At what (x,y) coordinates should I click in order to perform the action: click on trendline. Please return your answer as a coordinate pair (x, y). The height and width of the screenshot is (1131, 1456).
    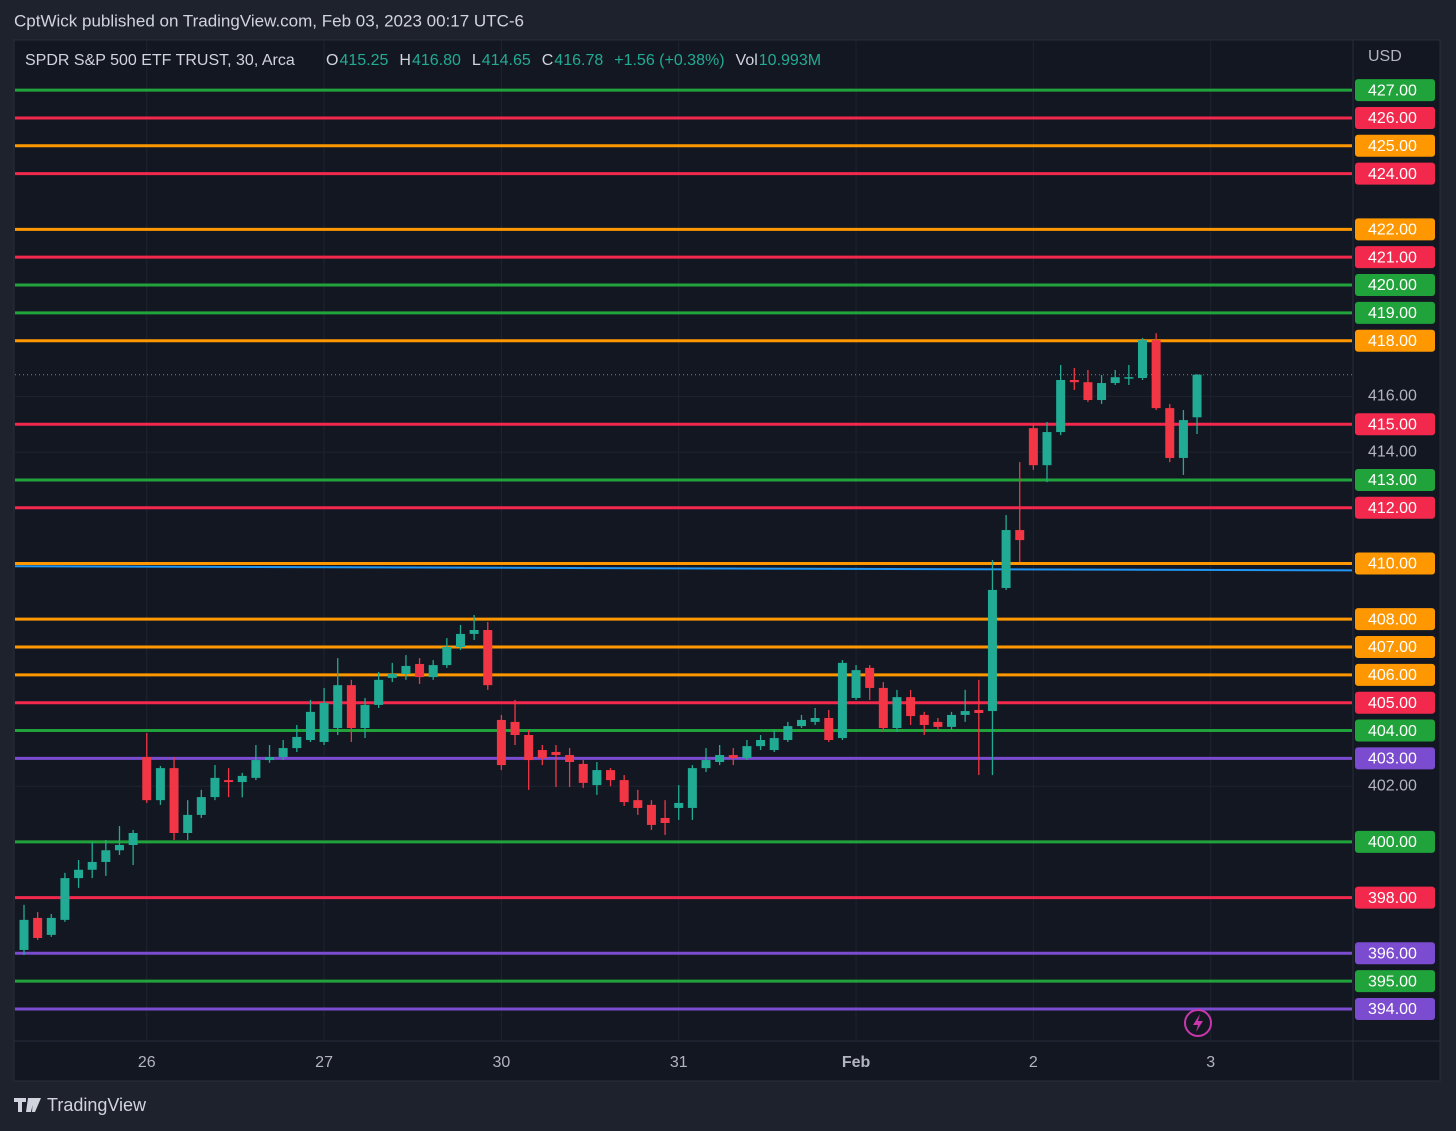
    Looking at the image, I should click on (683, 568).